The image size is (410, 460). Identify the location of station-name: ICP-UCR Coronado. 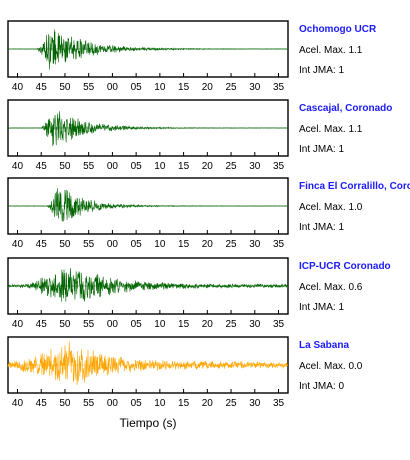
(345, 266).